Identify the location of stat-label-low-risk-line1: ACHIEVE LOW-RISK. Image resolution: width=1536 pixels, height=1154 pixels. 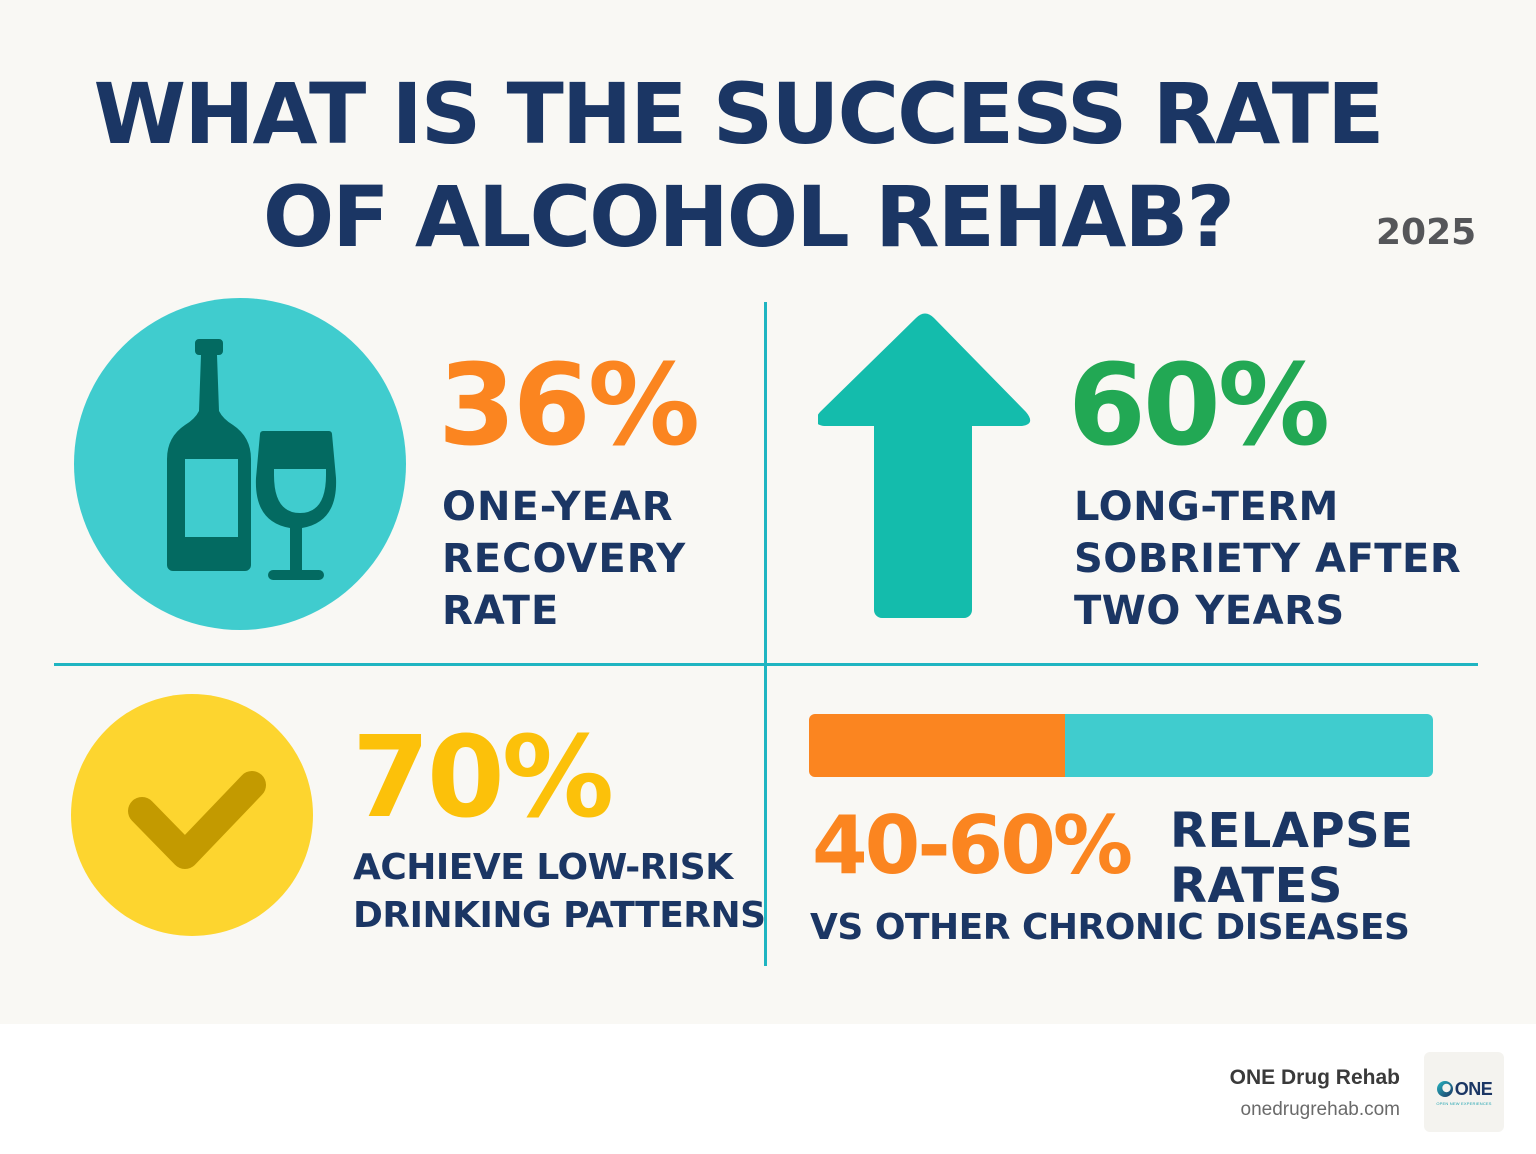
(543, 867).